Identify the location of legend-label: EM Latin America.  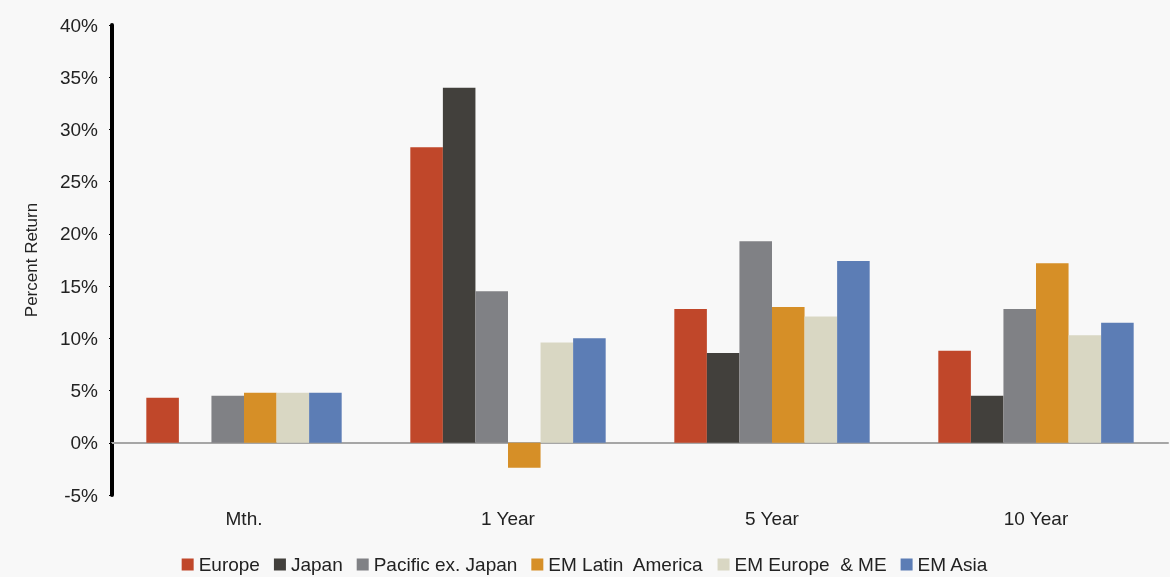
(625, 564).